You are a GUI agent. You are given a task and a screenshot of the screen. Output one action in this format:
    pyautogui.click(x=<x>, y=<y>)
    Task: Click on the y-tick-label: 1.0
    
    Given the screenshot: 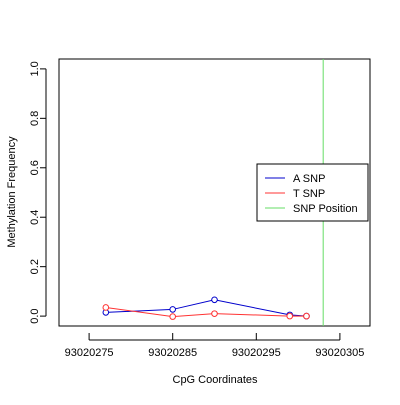 What is the action you would take?
    pyautogui.click(x=35, y=68)
    